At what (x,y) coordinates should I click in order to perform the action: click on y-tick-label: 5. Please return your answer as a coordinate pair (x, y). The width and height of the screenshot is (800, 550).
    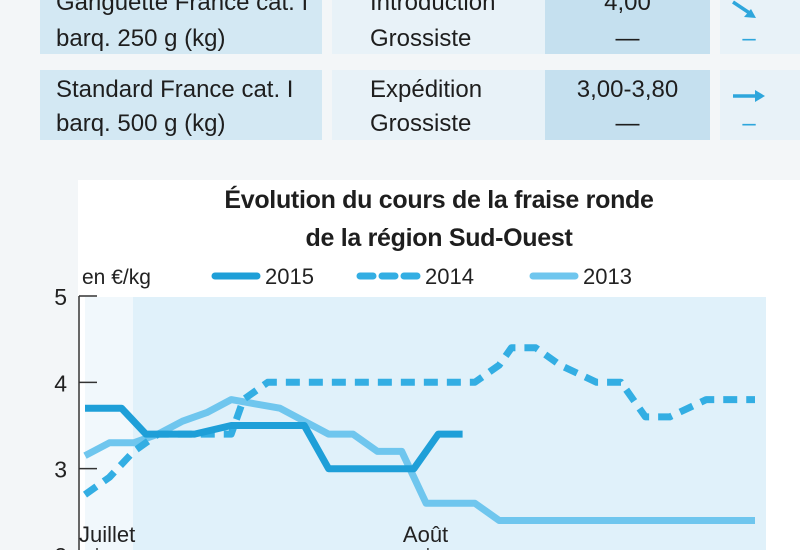
    Looking at the image, I should click on (60, 297).